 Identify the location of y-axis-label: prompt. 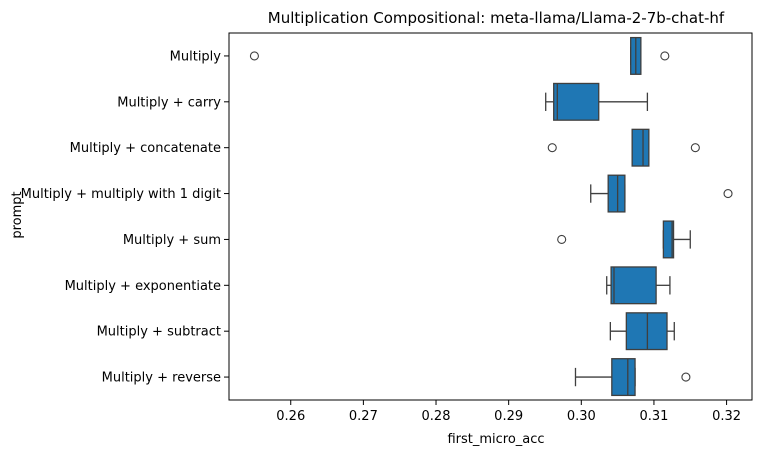
(17, 214).